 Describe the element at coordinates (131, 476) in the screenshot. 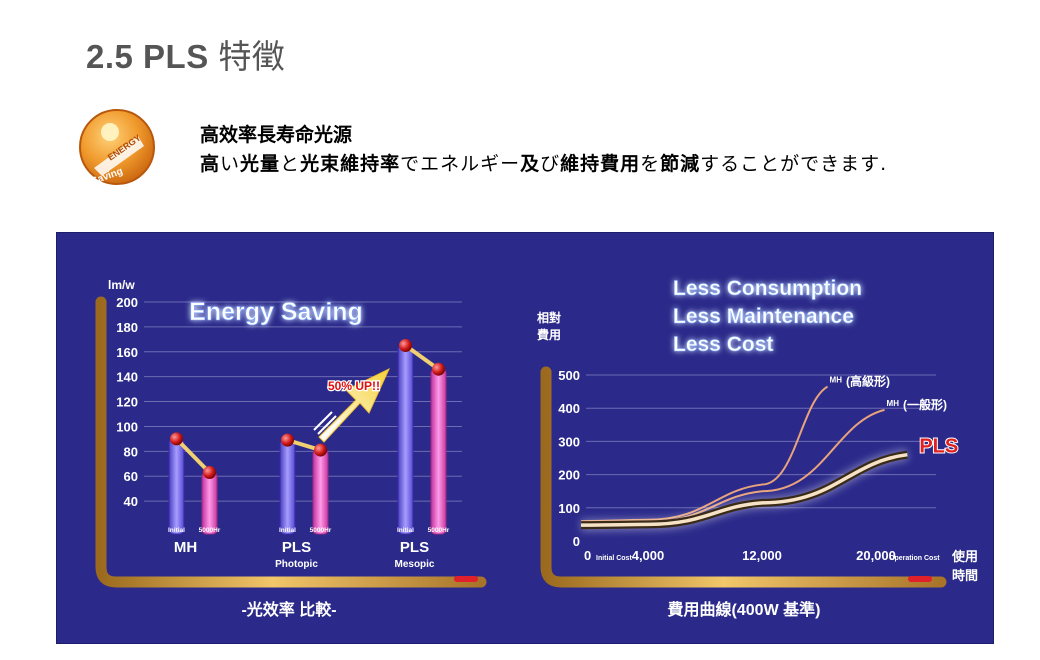

I see `y-tick-label: 60` at that location.